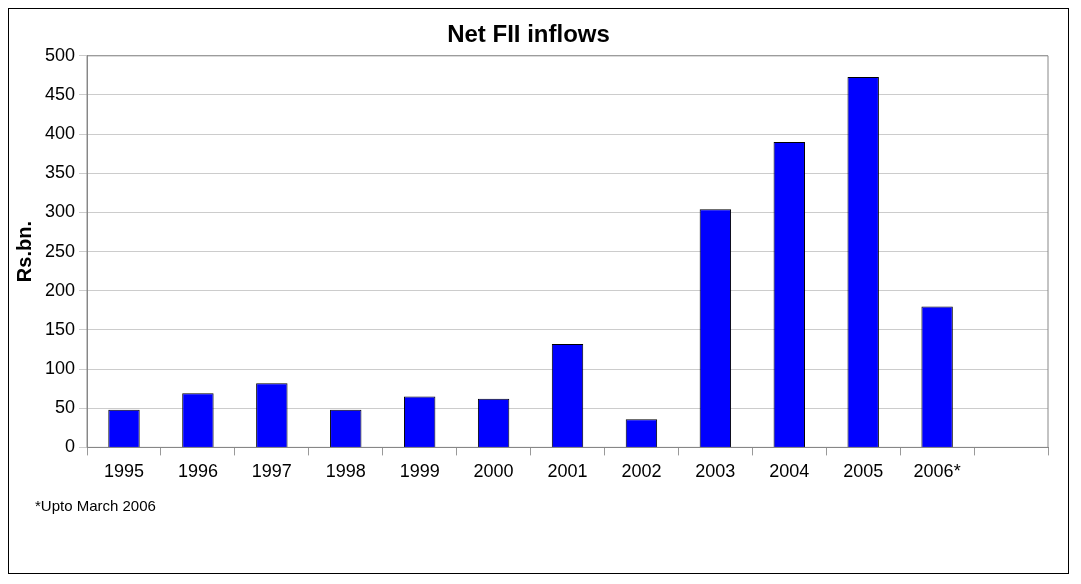  Describe the element at coordinates (60, 328) in the screenshot. I see `y-tick-label: 150` at that location.